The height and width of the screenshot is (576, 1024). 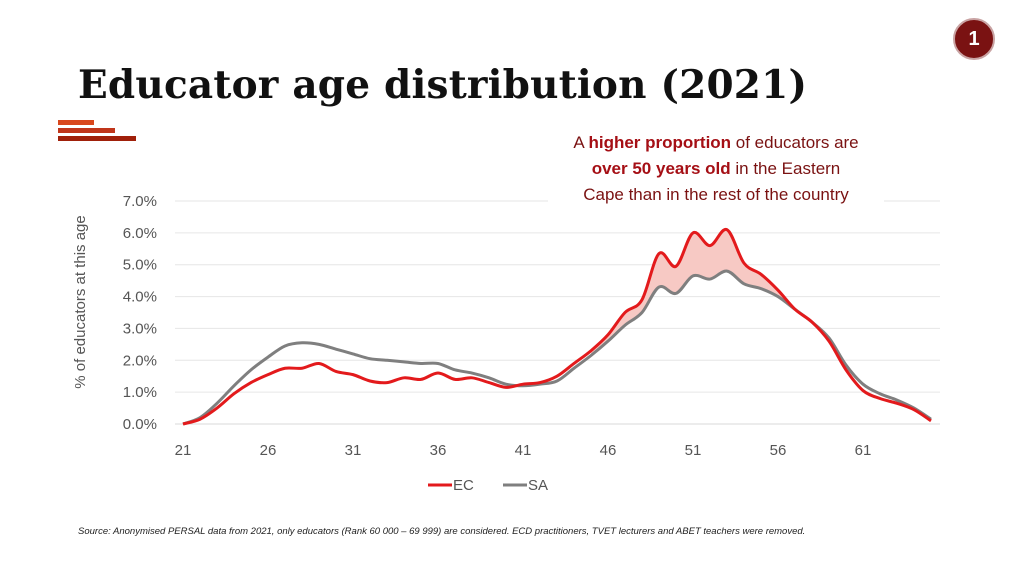 I want to click on y-tick-label: 1.0%, so click(x=140, y=392).